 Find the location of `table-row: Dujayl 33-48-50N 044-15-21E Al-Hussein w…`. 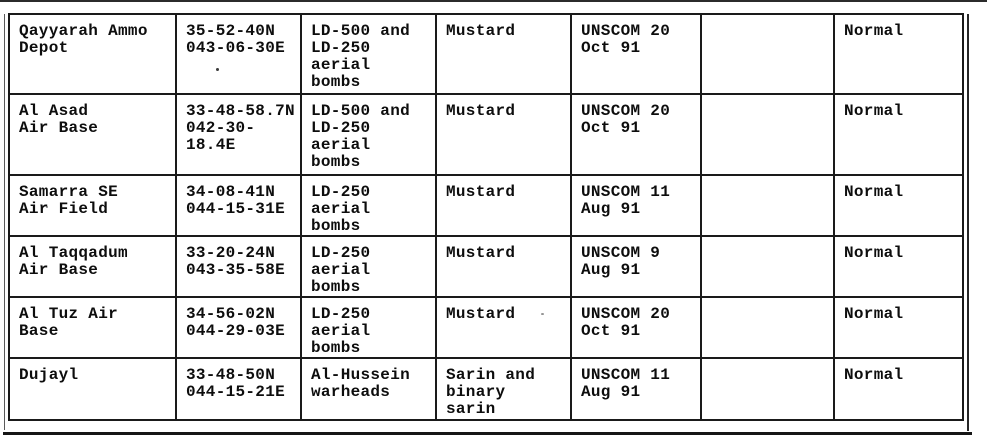

table-row: Dujayl 33-48-50N 044-15-21E Al-Hussein w… is located at coordinates (486, 389).